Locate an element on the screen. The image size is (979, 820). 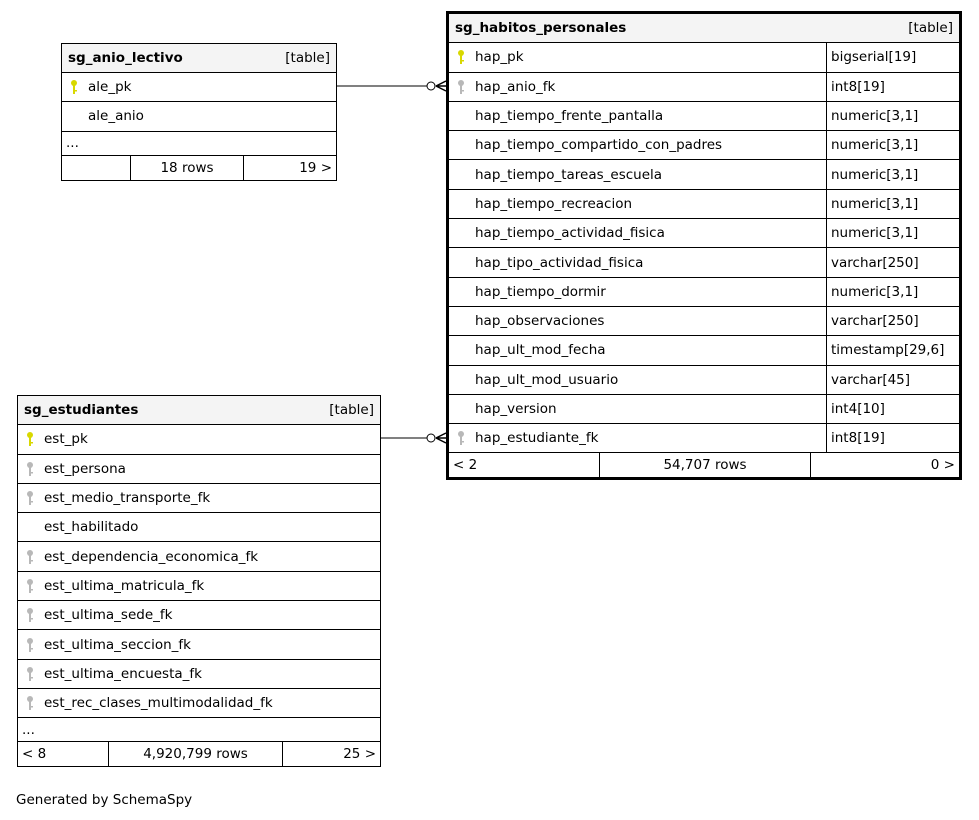
column-row: hap_tiempo_dormir numeric[3,1] is located at coordinates (704, 292).